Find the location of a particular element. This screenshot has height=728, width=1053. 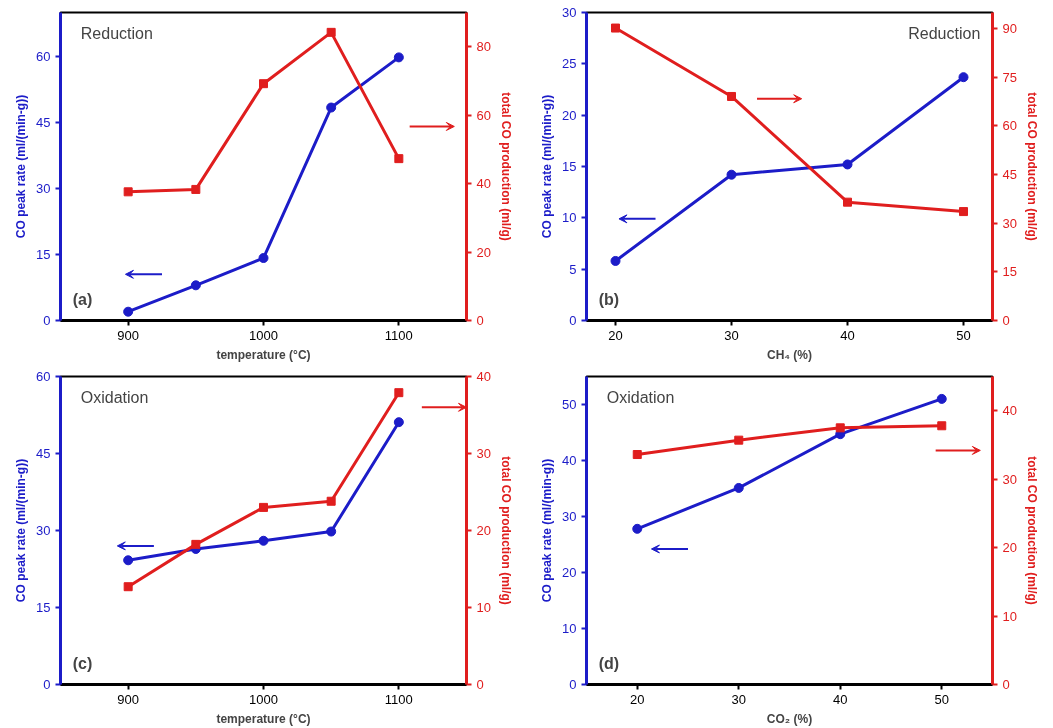

y-tick-label: 40 is located at coordinates (569, 460).